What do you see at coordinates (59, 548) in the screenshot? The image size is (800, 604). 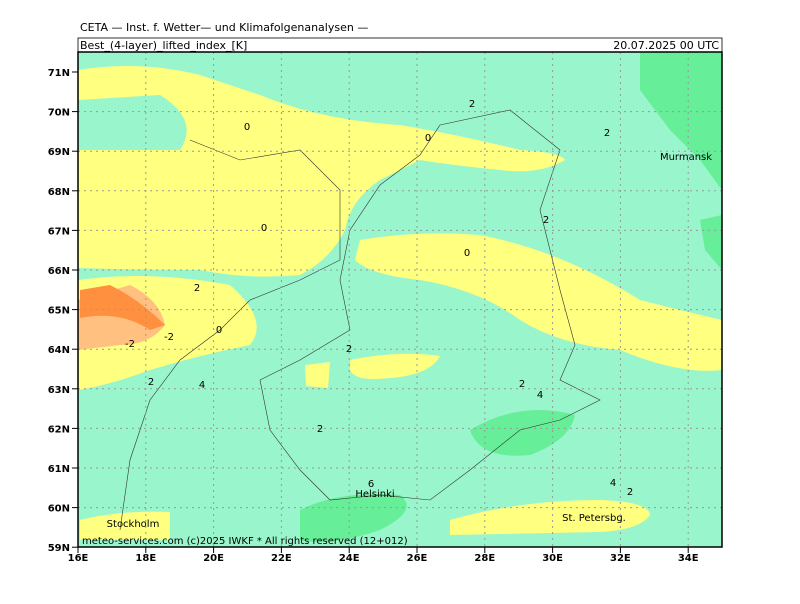 I see `lat-label: 59N` at bounding box center [59, 548].